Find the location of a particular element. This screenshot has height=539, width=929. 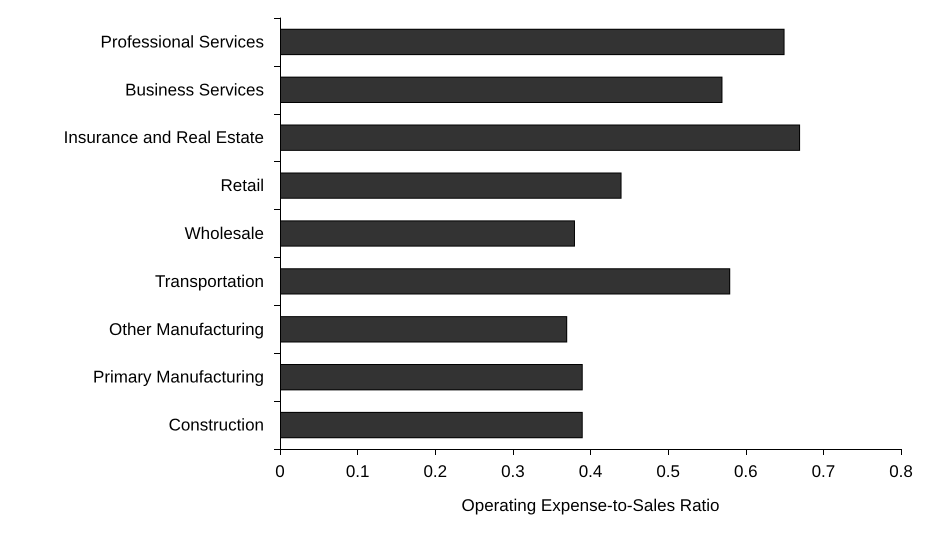

x-tick-label: 0.4 is located at coordinates (590, 471).